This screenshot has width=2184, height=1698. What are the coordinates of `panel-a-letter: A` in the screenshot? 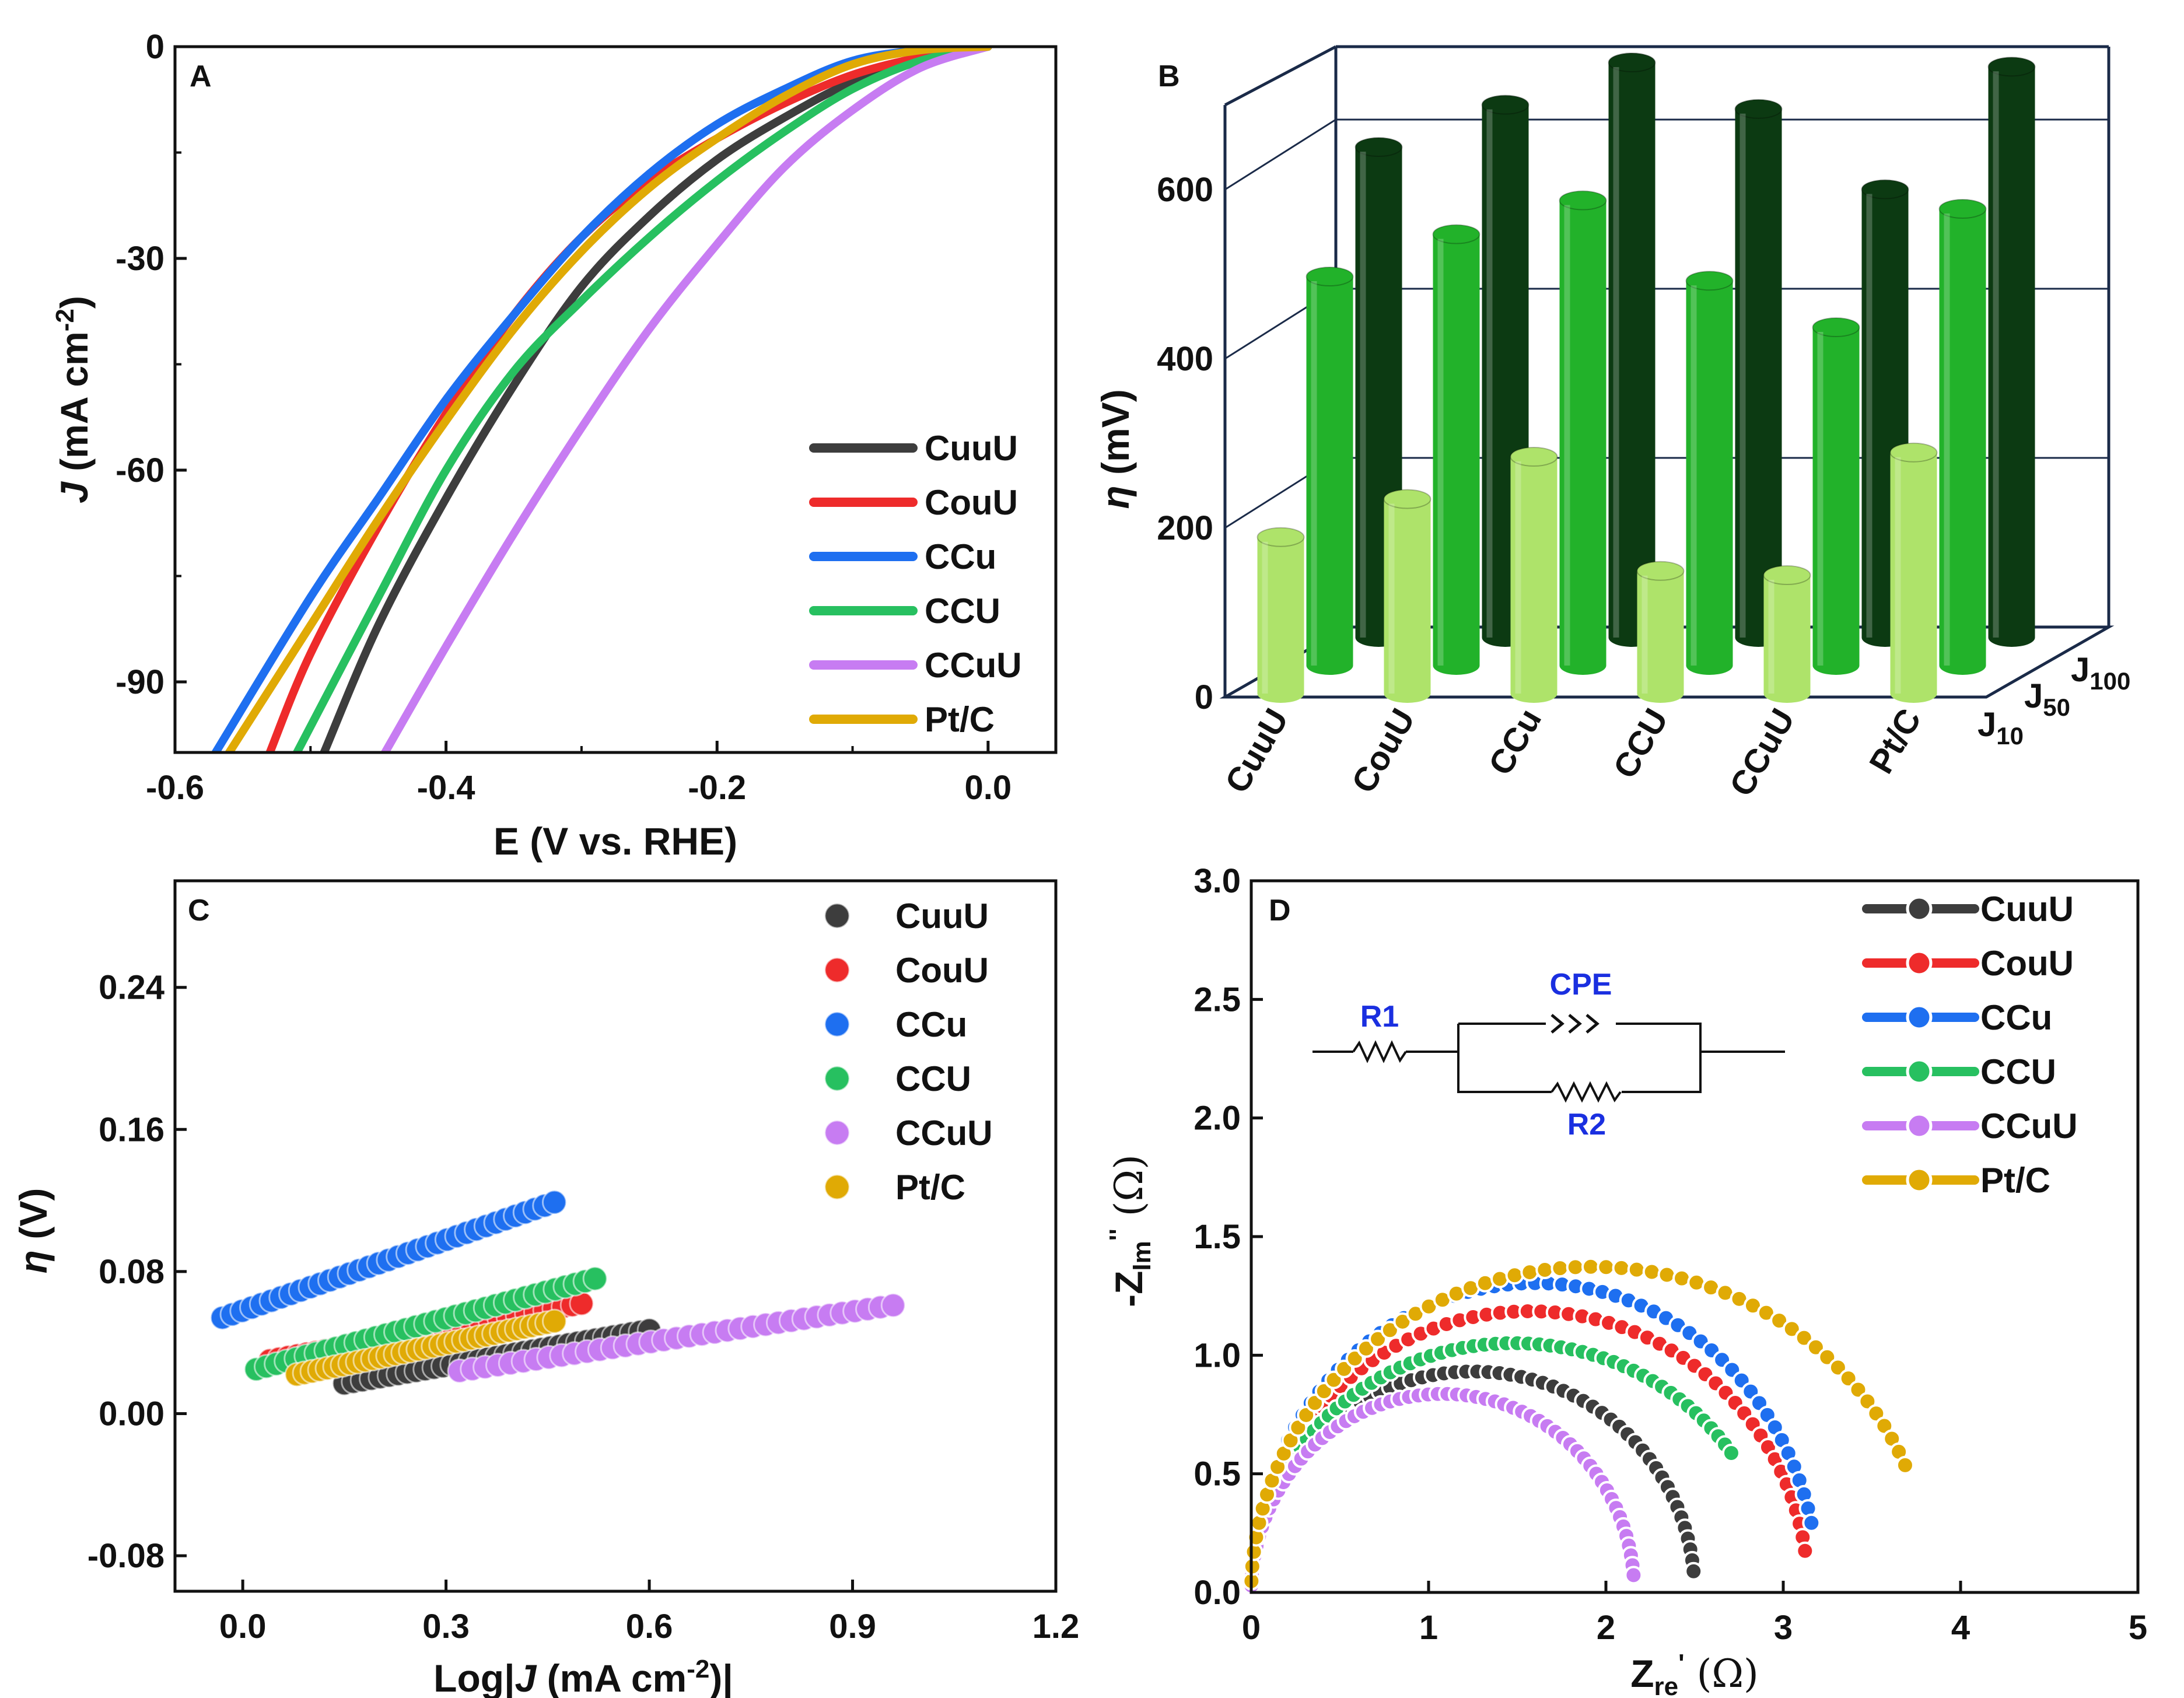 It's located at (201, 76).